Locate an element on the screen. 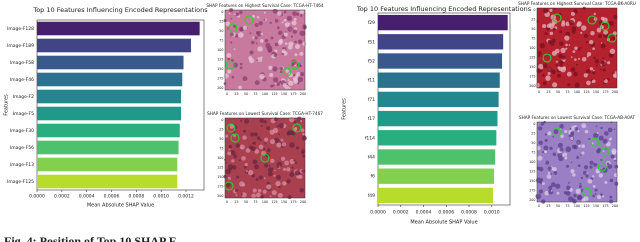 The width and height of the screenshot is (640, 242). image-y-tick: 100 is located at coordinates (220, 158).